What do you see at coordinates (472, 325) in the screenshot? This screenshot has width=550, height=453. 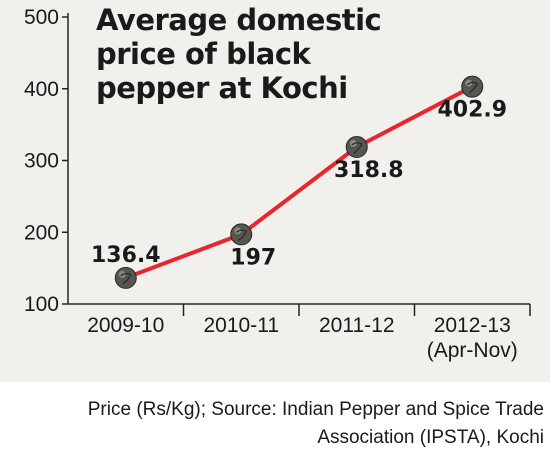 I see `x-tick-label: 2012-13` at bounding box center [472, 325].